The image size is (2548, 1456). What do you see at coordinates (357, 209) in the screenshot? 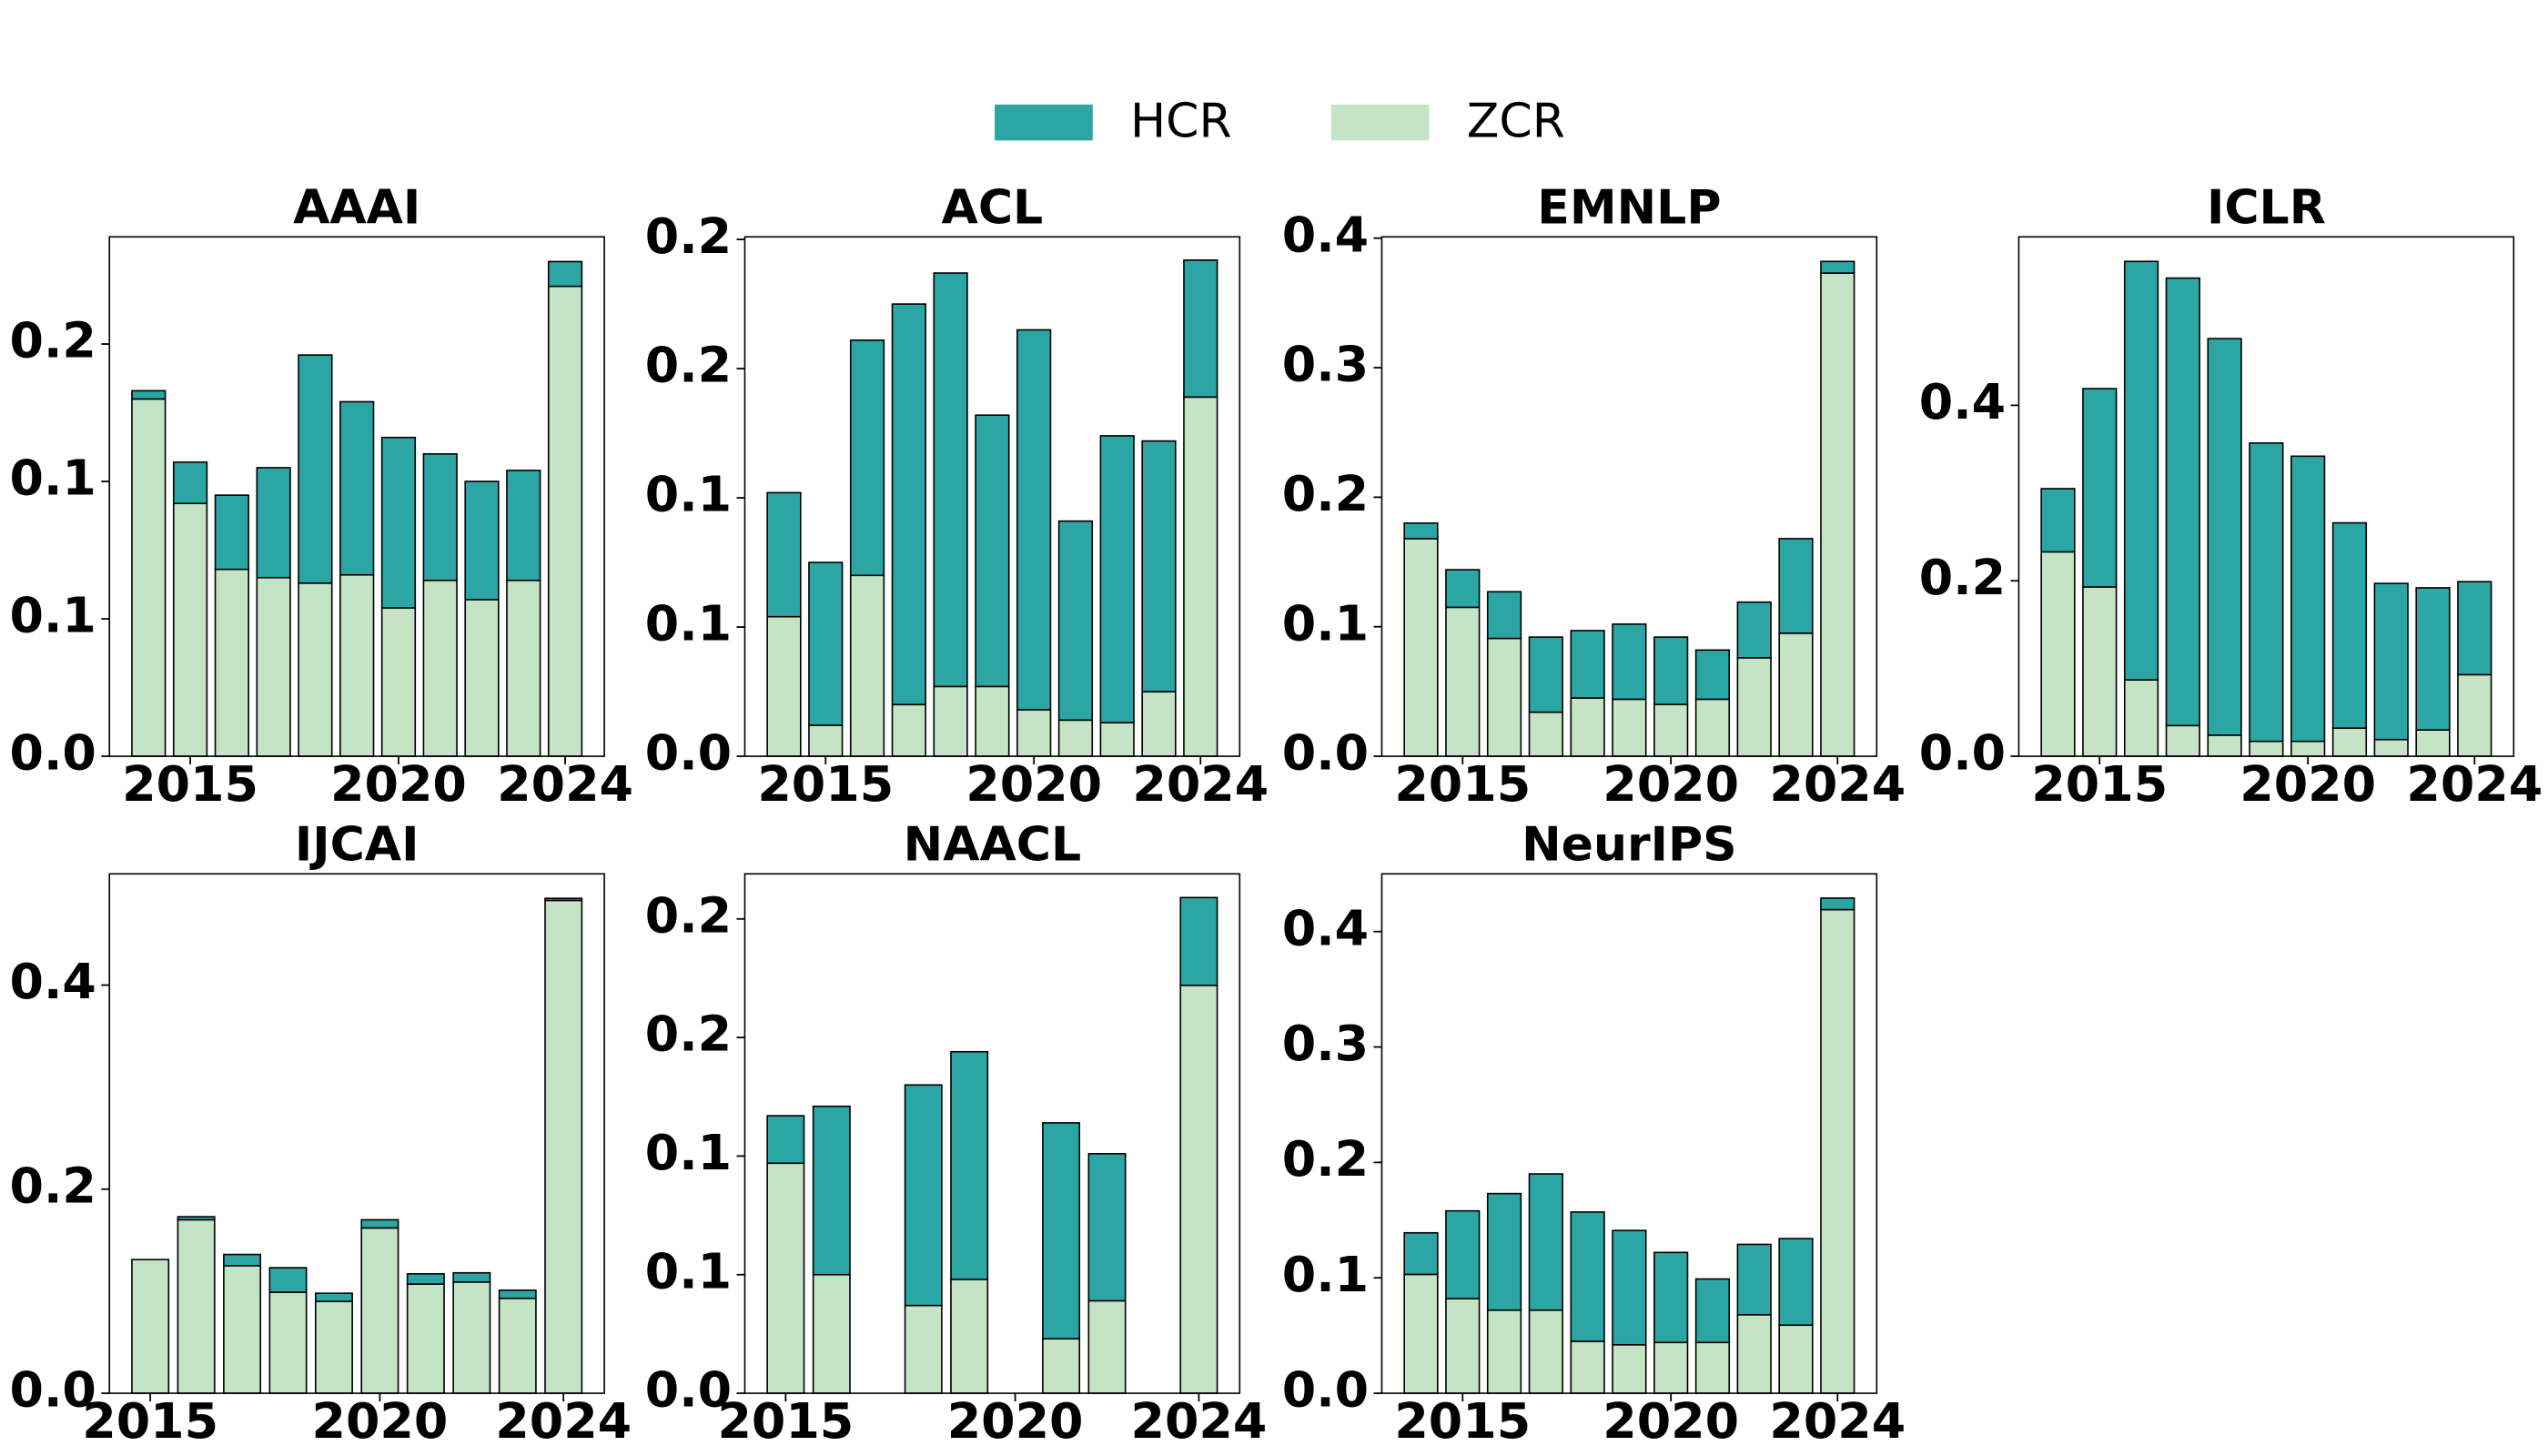
I see `subplot-title: AAAI` at bounding box center [357, 209].